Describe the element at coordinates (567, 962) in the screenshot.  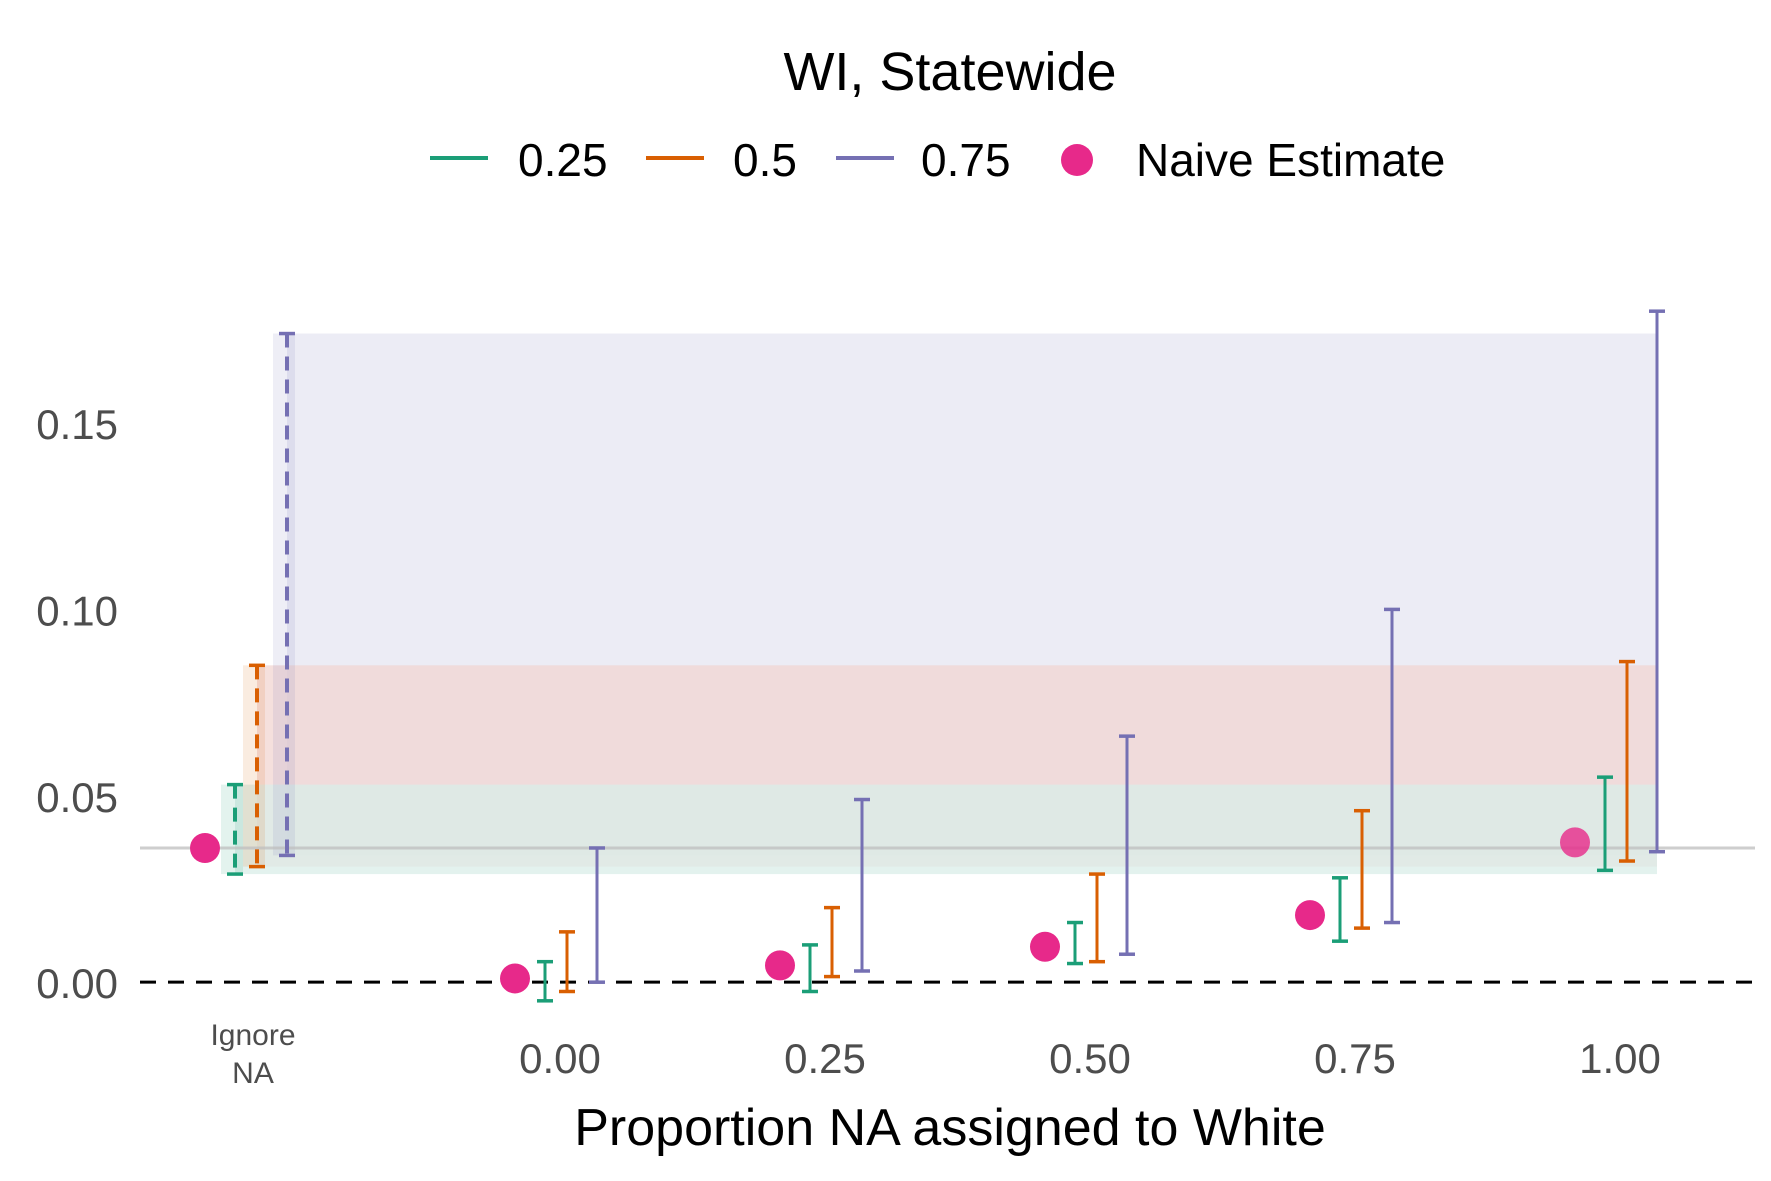
I see `errorbar-0.5-0.00` at that location.